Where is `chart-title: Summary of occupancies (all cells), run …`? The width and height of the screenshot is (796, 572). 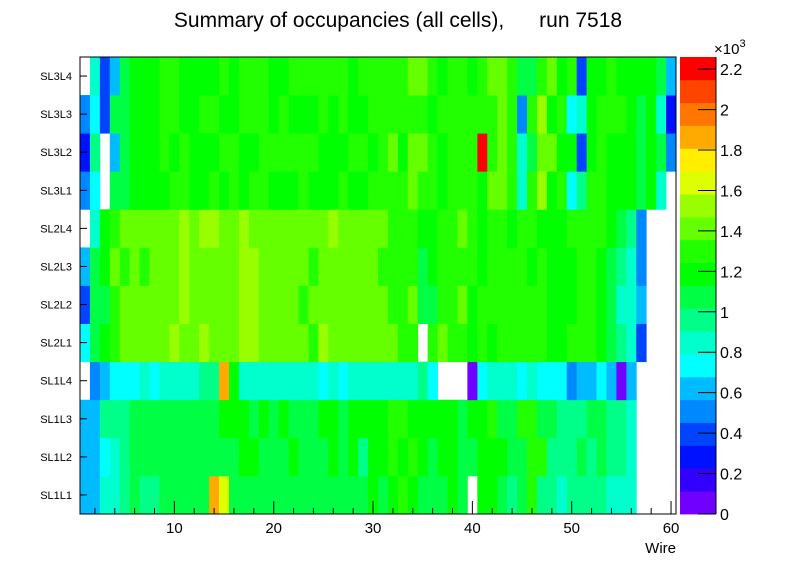 chart-title: Summary of occupancies (all cells), run … is located at coordinates (398, 20).